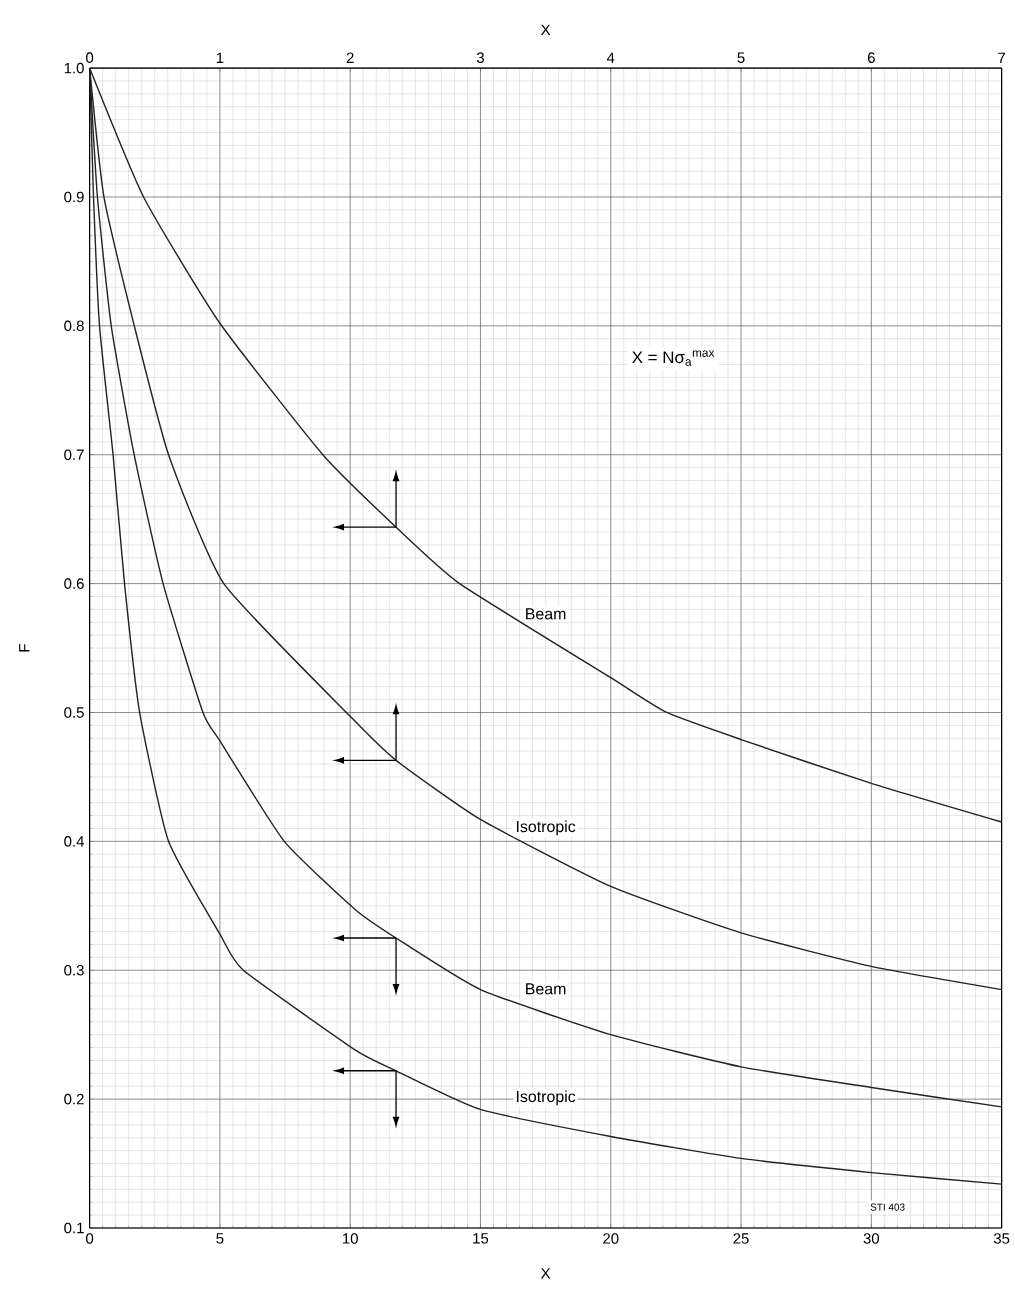 This screenshot has width=1015, height=1292. What do you see at coordinates (74, 970) in the screenshot?
I see `y-tick-label: 0.3` at bounding box center [74, 970].